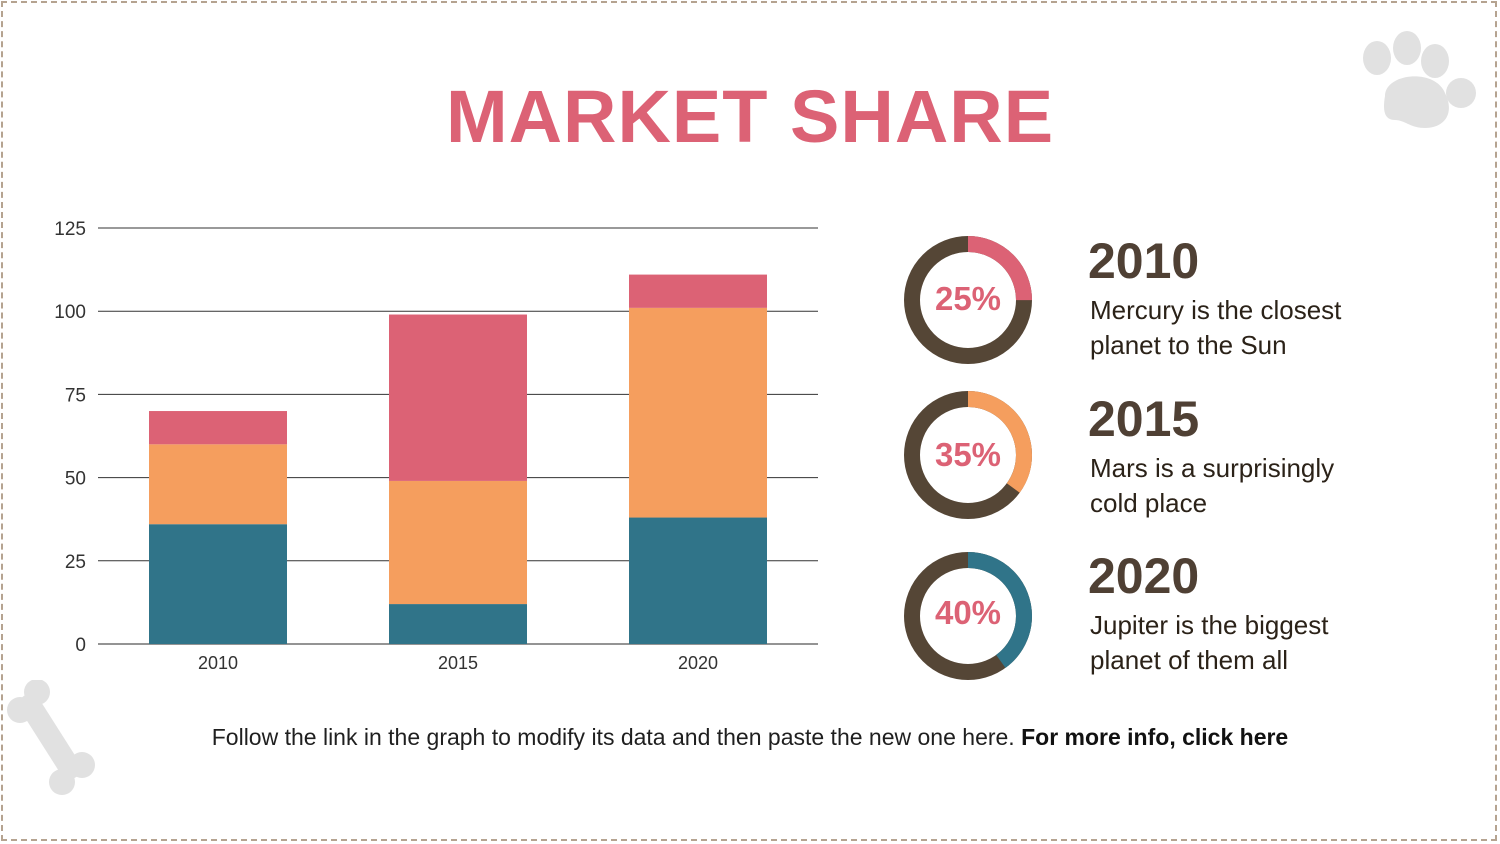 The height and width of the screenshot is (844, 1500). I want to click on description-line: planet of them all, so click(1189, 660).